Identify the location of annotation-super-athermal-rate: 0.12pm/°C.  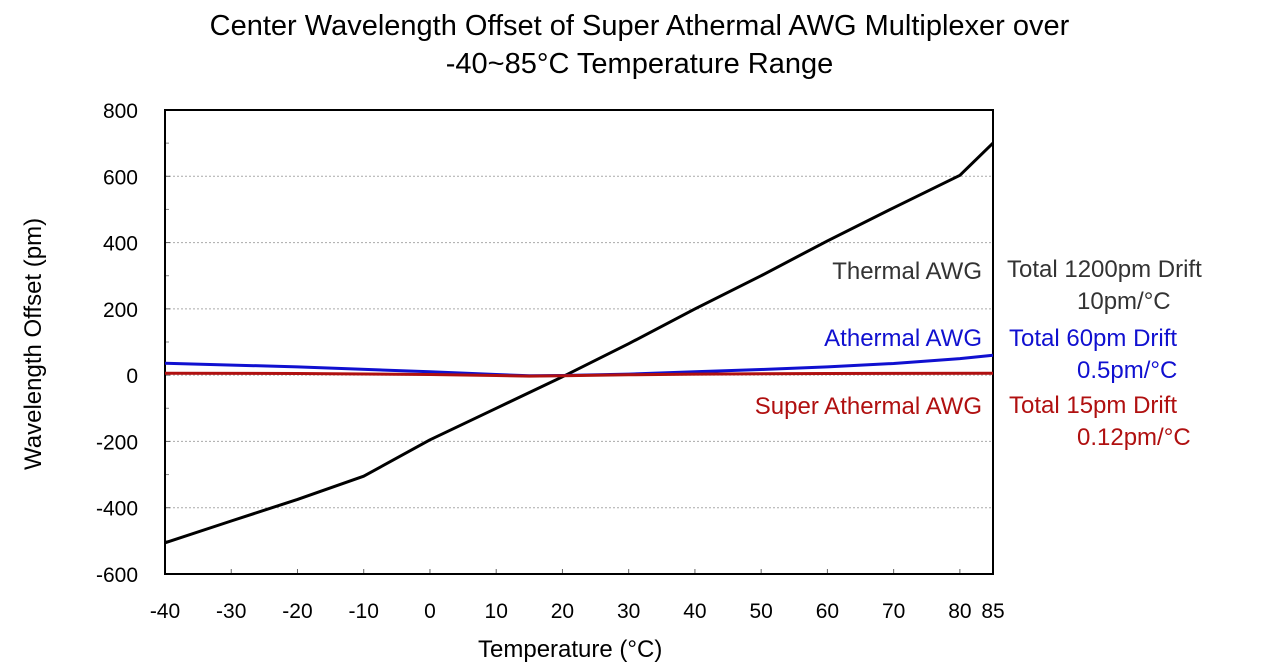
(1134, 437).